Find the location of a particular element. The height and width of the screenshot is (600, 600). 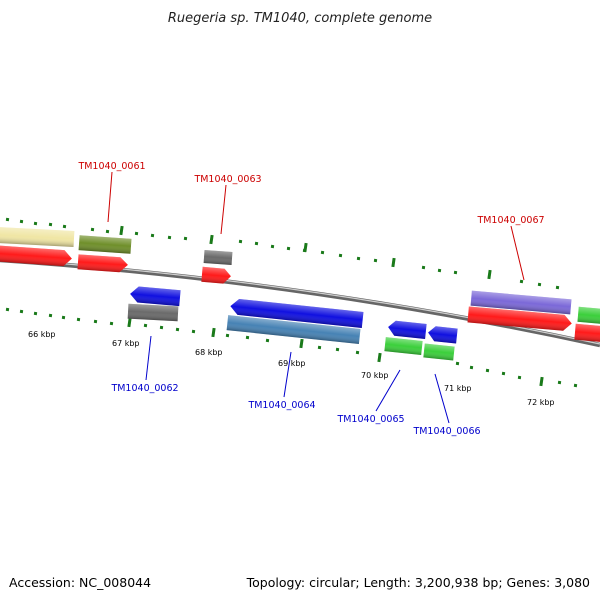

gene-label-tm1040-0064: TM1040_0064 is located at coordinates (281, 405).